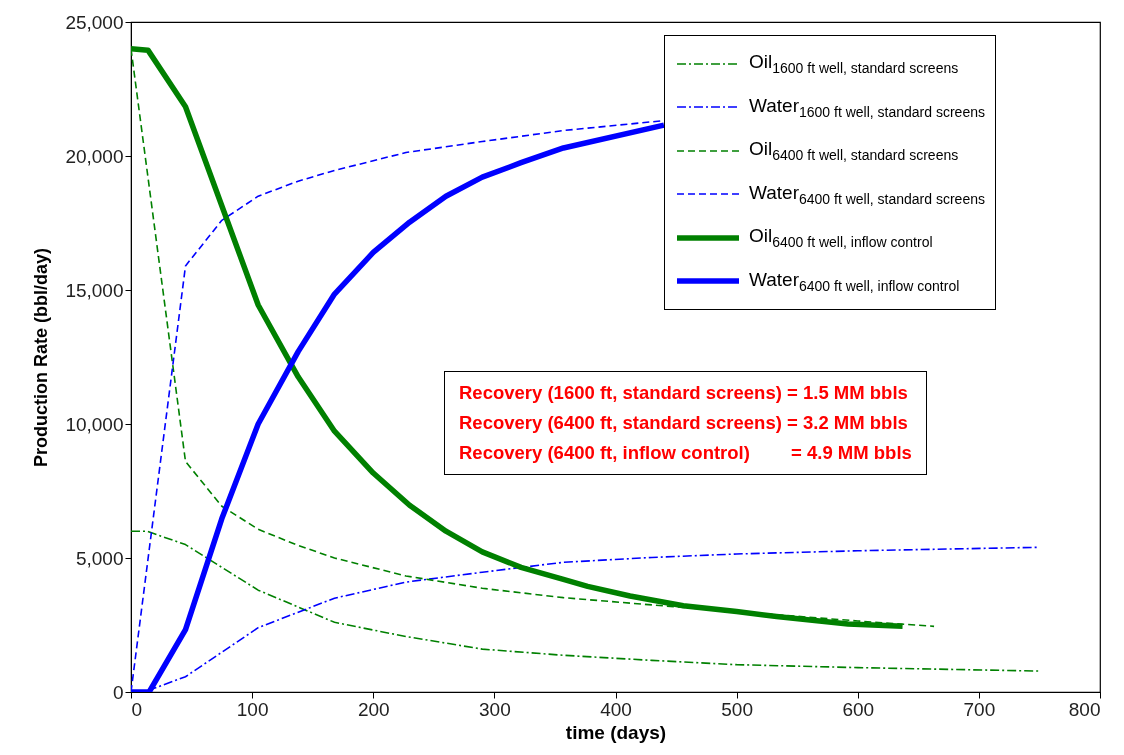  What do you see at coordinates (99, 558) in the screenshot?
I see `y-tick-label: 5,000` at bounding box center [99, 558].